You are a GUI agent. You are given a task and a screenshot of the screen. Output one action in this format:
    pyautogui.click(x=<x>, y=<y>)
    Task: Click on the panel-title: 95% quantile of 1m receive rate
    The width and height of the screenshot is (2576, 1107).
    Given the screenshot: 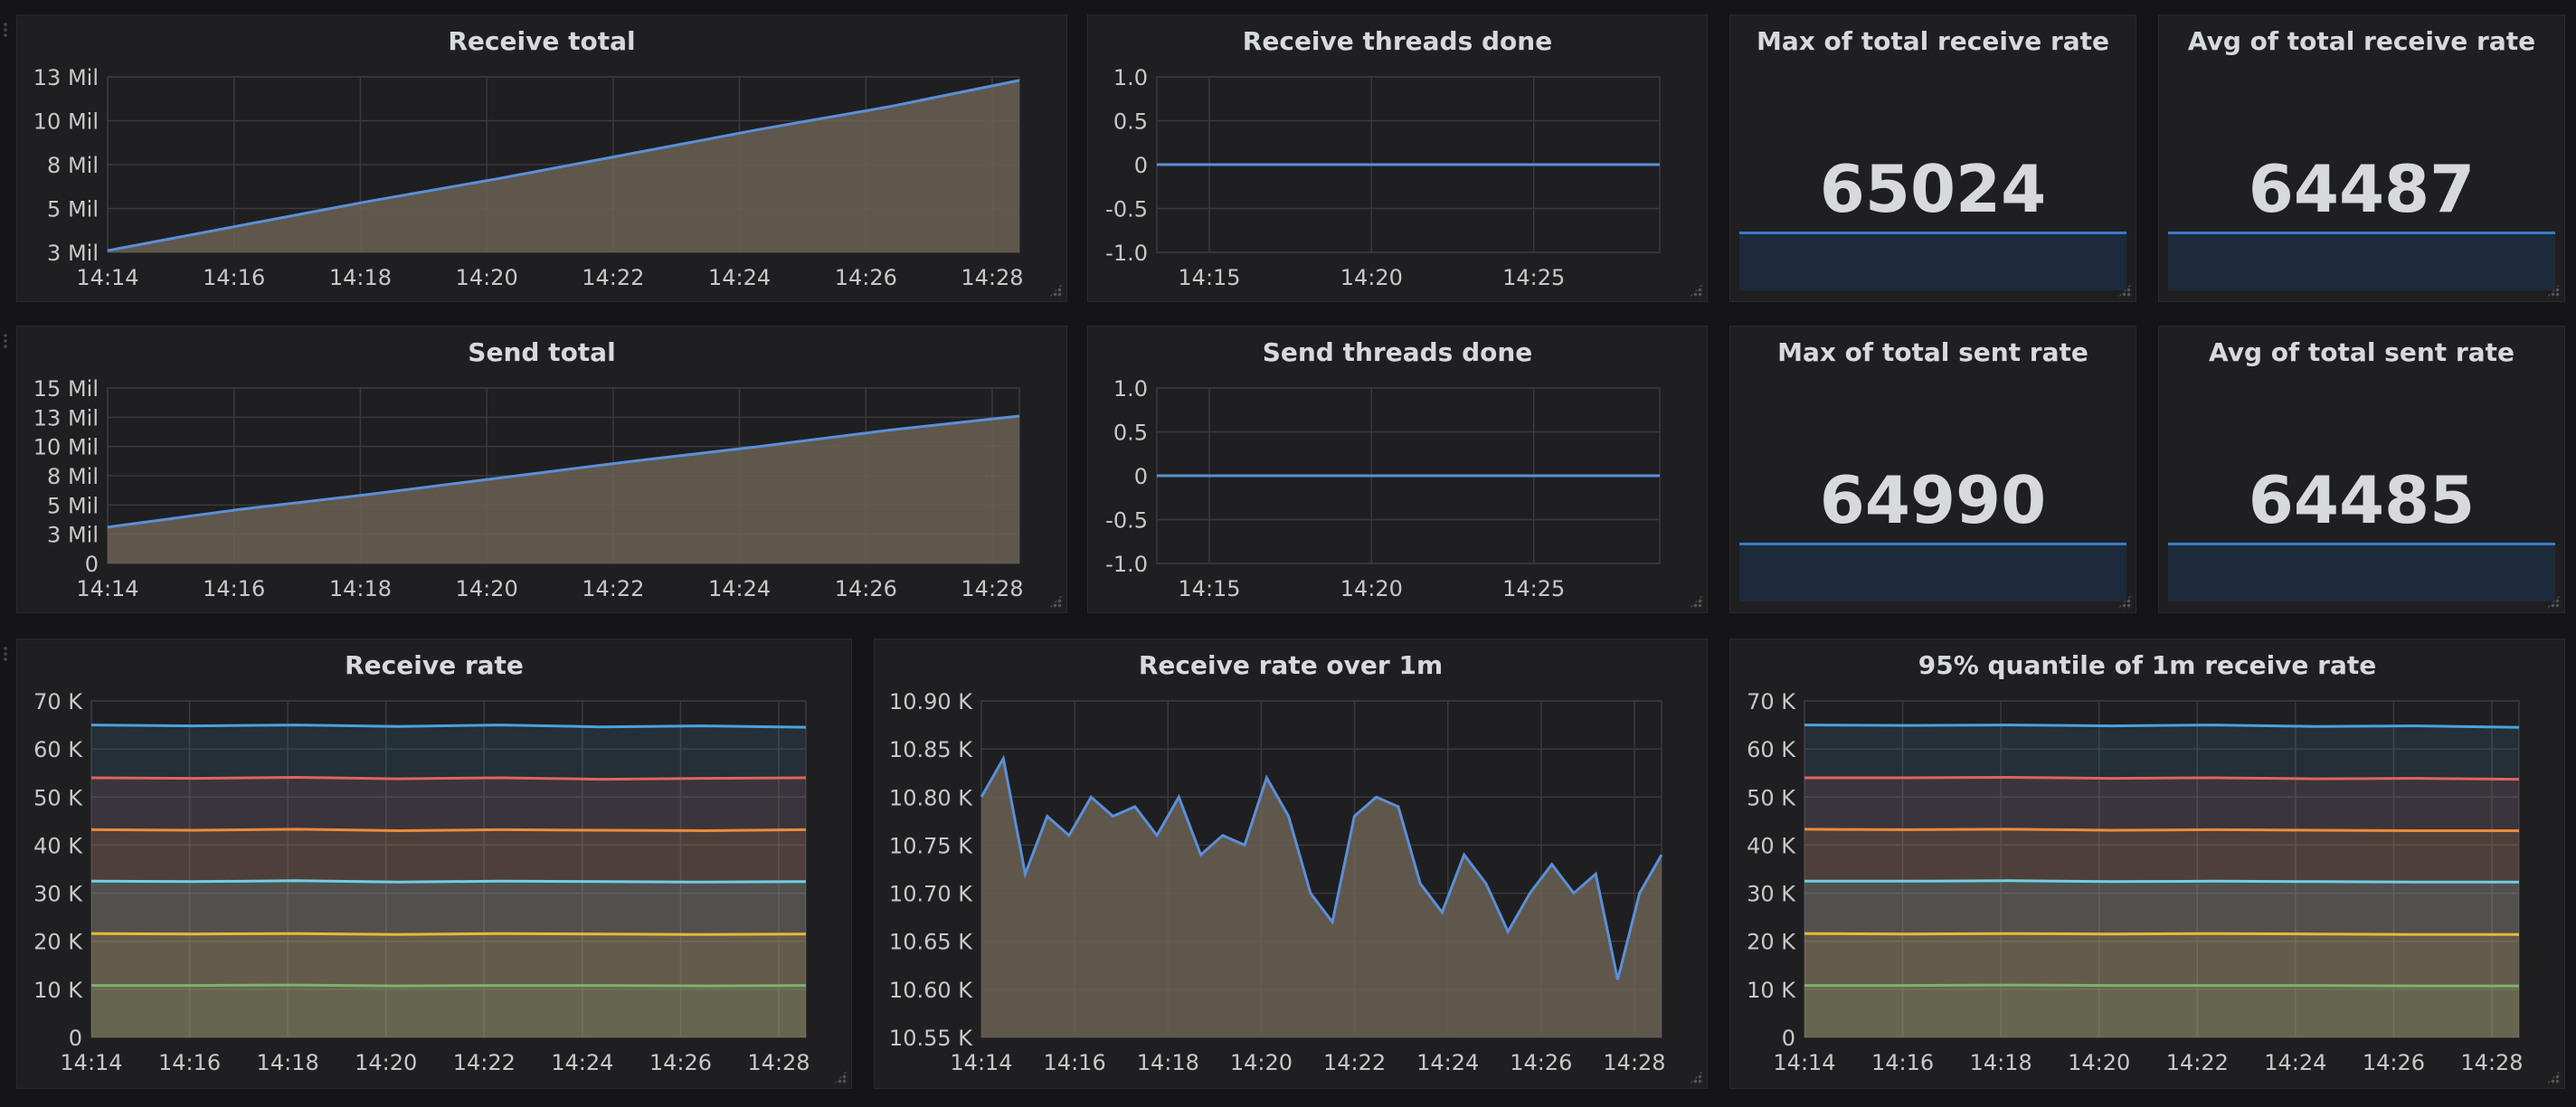 What is the action you would take?
    pyautogui.click(x=2148, y=665)
    